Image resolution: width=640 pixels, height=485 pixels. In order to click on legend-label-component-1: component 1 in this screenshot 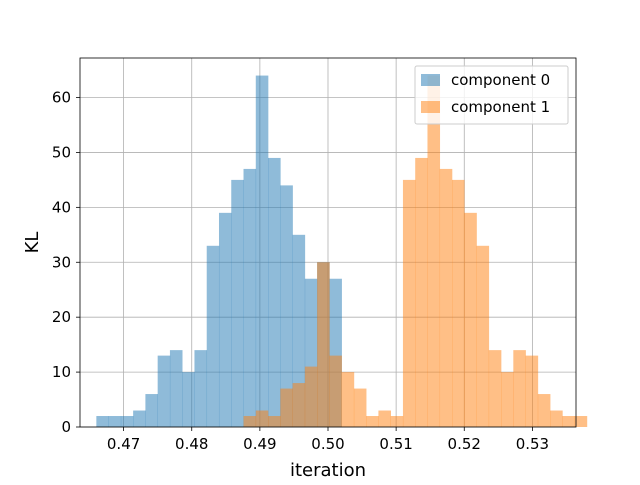, I will do `click(500, 107)`.